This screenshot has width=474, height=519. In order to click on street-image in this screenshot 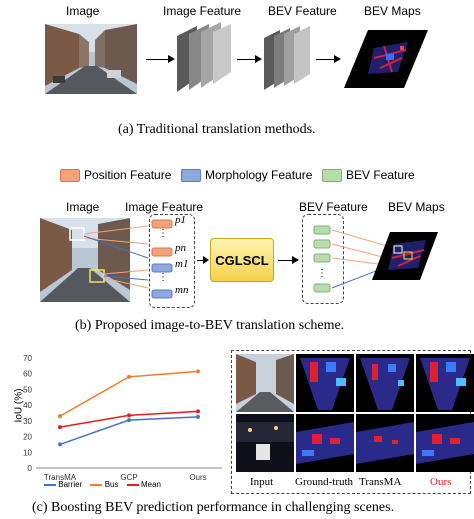, I will do `click(91, 59)`.